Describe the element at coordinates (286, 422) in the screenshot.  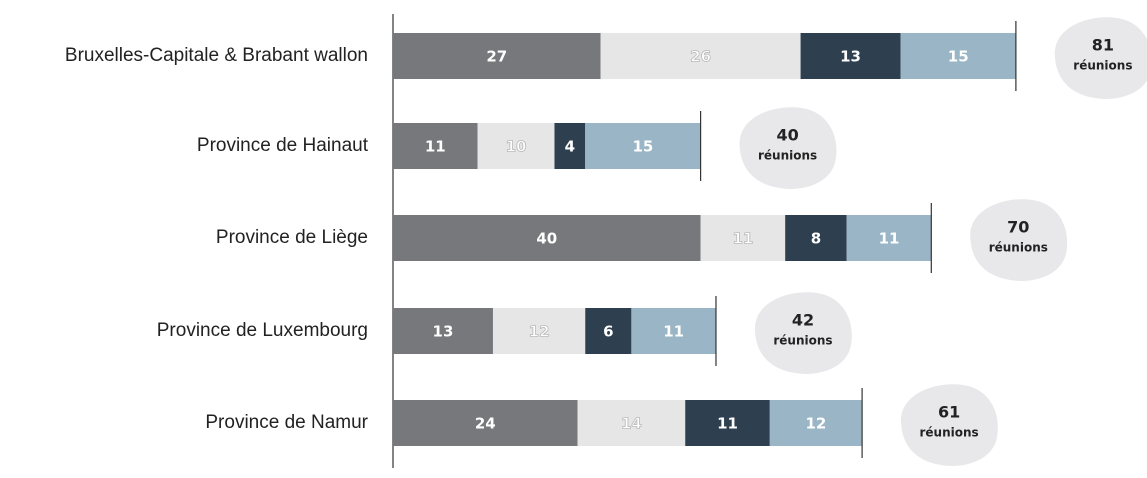
I see `category-label: Province de Namur` at that location.